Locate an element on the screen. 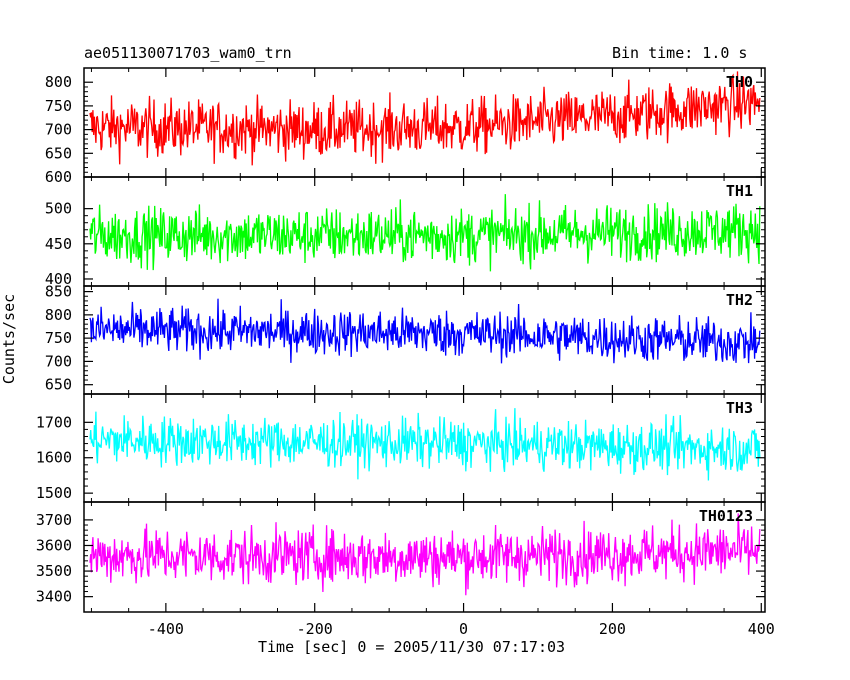  panel-th2: 650 700 750 800 850 TH2 is located at coordinates (405, 339).